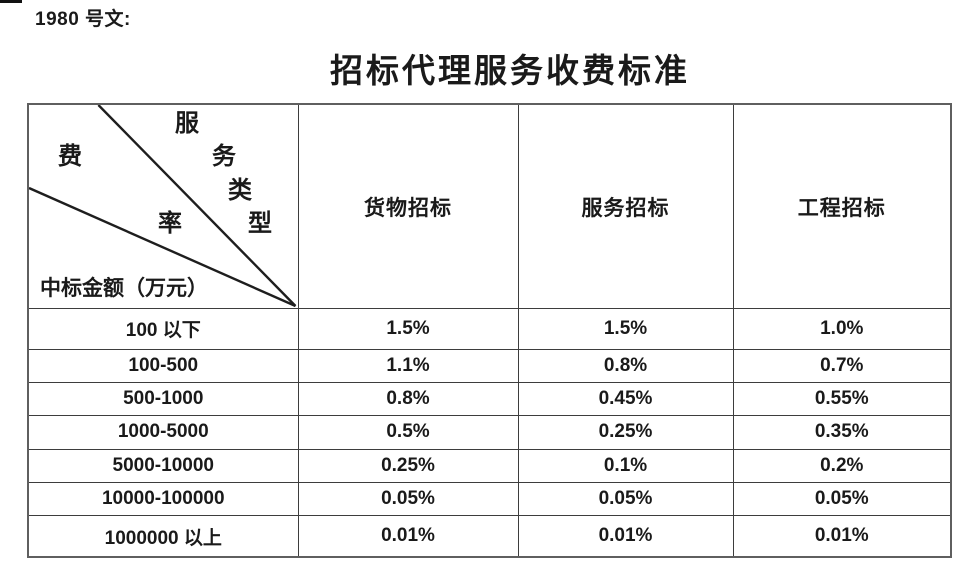 The width and height of the screenshot is (976, 581). I want to click on rate-cell: 1.1%, so click(408, 365).